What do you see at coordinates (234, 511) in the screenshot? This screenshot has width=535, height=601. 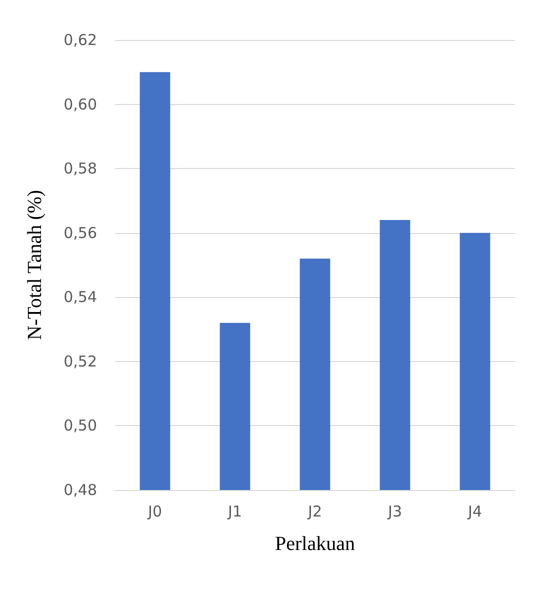 I see `x-tick-label: J1` at bounding box center [234, 511].